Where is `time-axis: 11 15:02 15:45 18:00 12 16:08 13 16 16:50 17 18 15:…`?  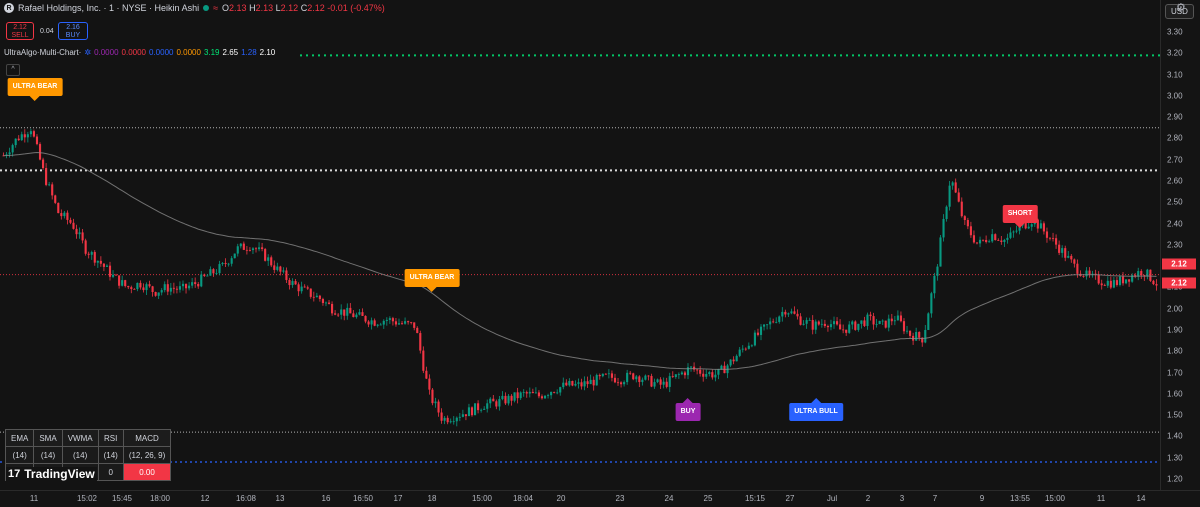
time-axis: 11 15:02 15:45 18:00 12 16:08 13 16 16:50 17 18 15:… is located at coordinates (600, 498).